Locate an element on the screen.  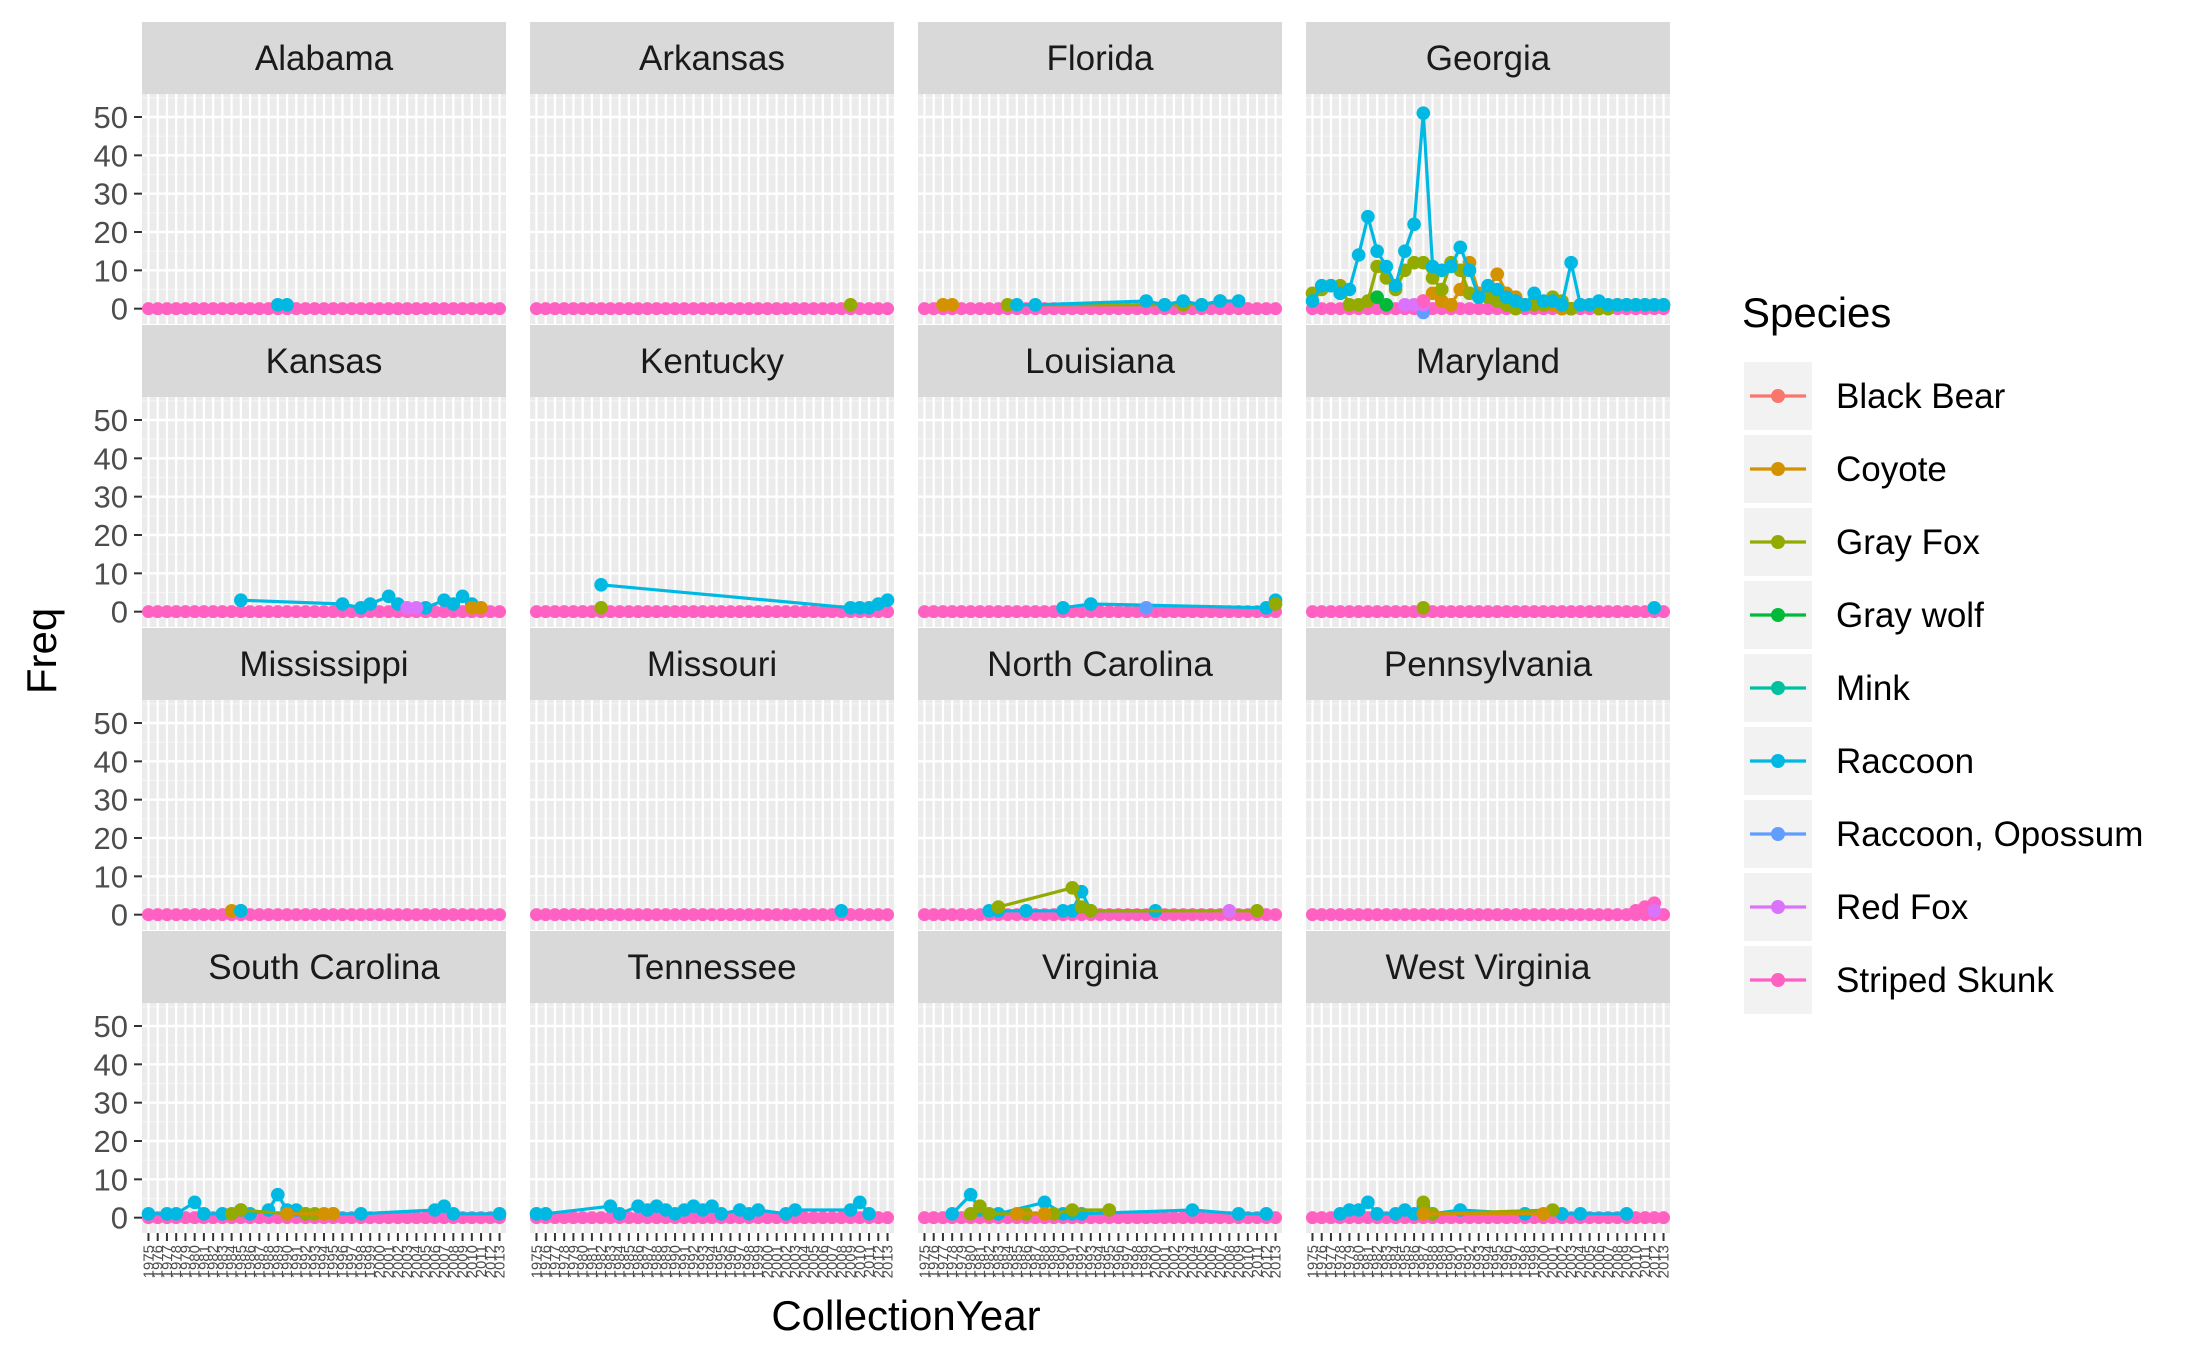
x-tick-label: 1996 is located at coordinates (731, 1261).